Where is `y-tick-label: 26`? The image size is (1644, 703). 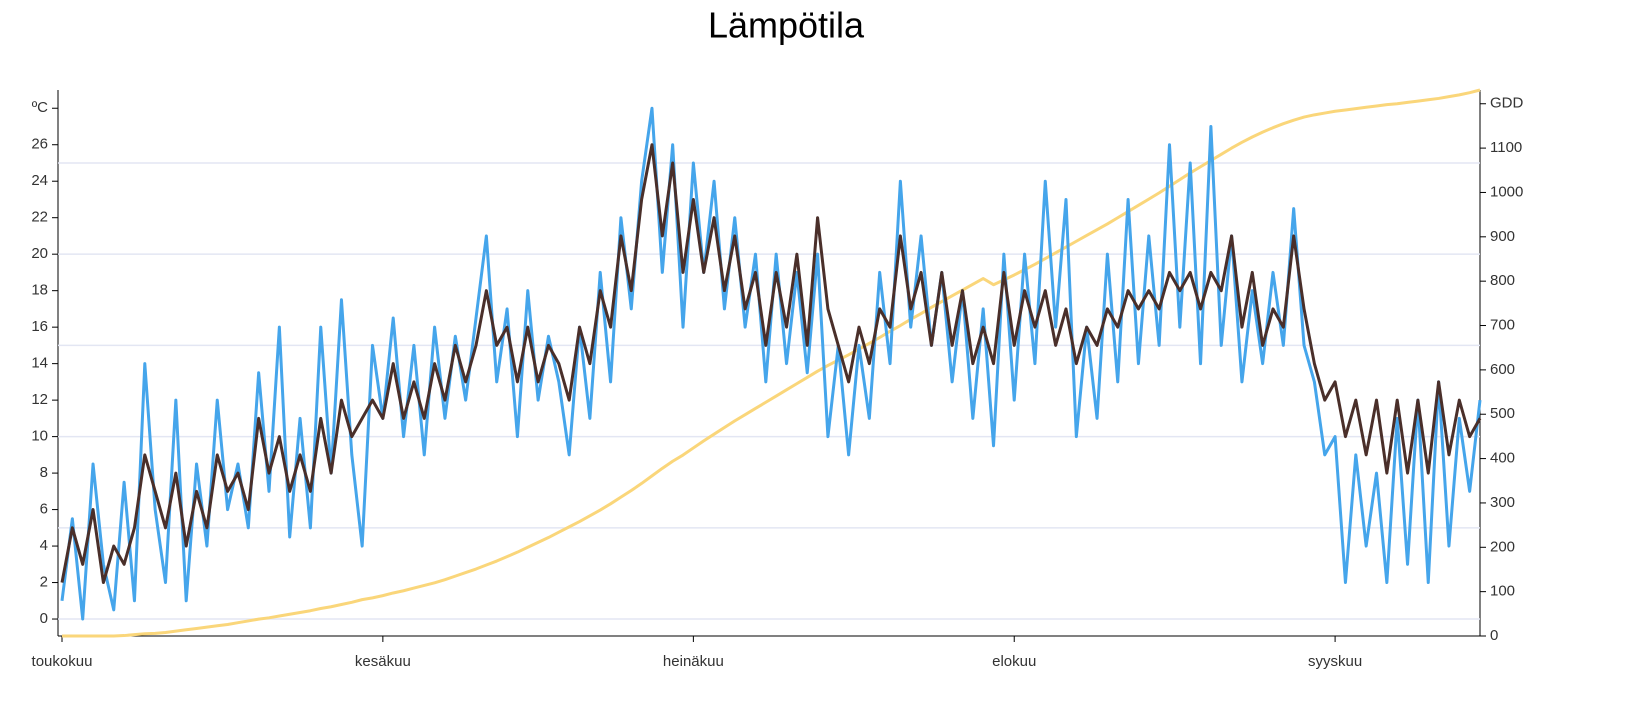 y-tick-label: 26 is located at coordinates (39, 144).